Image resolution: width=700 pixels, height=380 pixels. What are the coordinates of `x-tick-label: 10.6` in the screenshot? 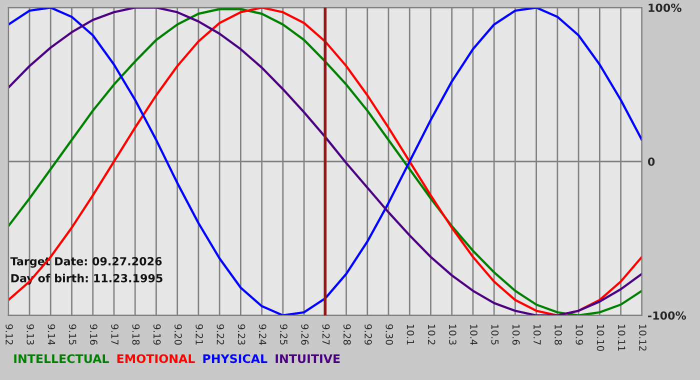 It's located at (516, 334).